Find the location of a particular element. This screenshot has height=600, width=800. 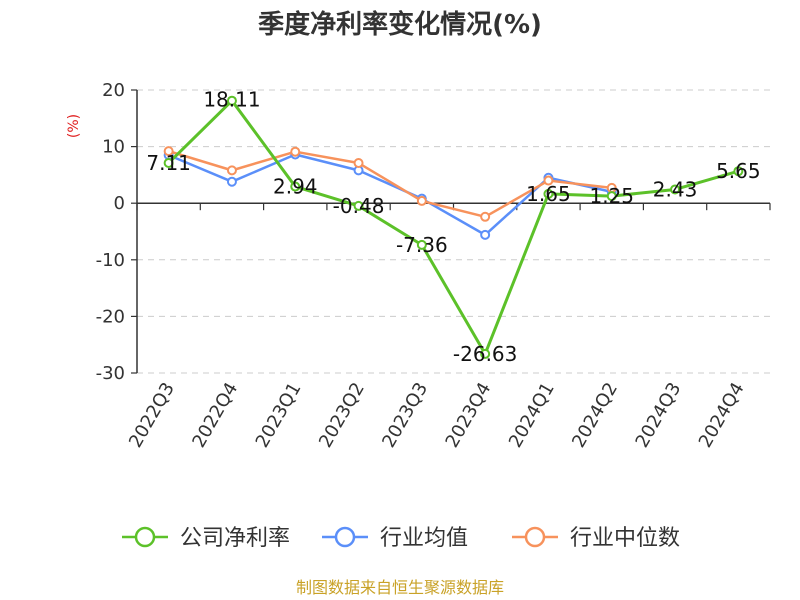

data-label: 2.43 is located at coordinates (675, 189).